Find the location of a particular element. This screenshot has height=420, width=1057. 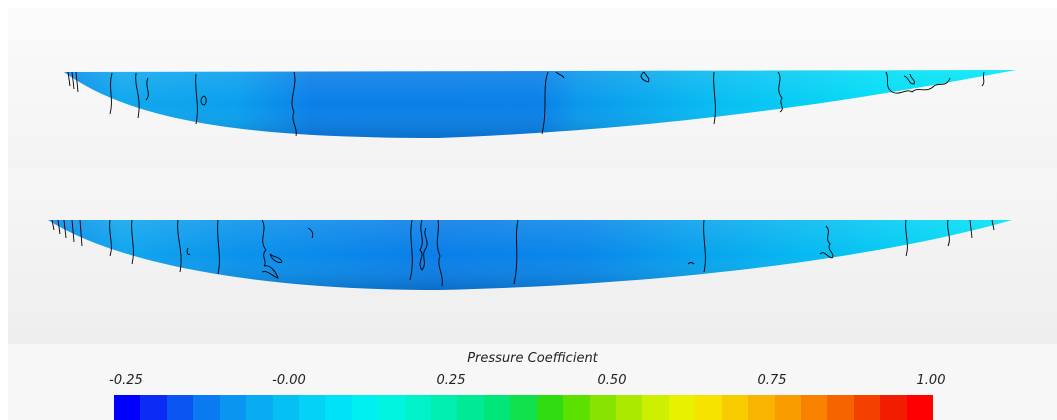

upper-airfoil-contour is located at coordinates (540, 104).